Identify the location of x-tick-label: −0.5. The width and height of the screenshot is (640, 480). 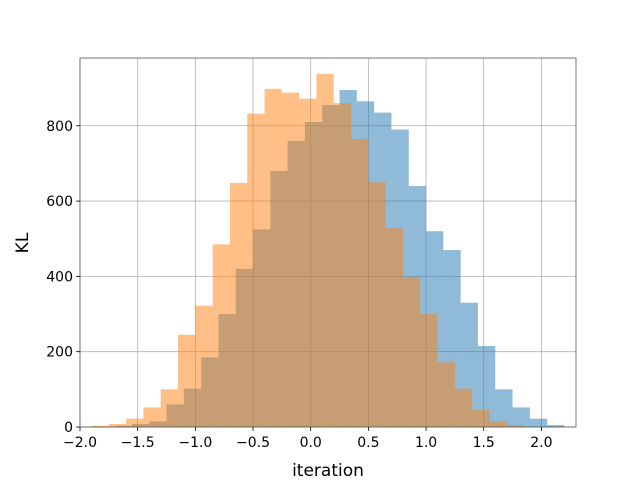
(253, 443).